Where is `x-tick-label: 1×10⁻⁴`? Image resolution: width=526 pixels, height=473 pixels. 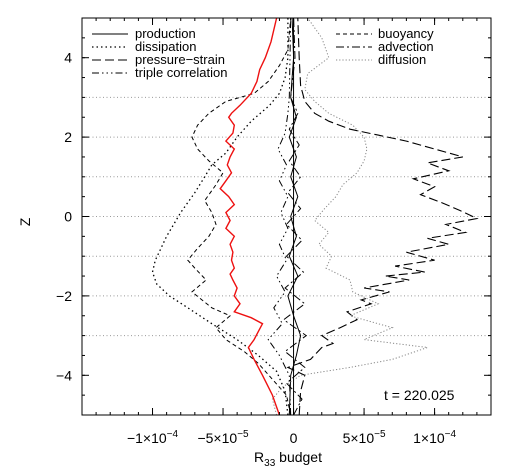 x-tick-label: 1×10⁻⁴ is located at coordinates (434, 437).